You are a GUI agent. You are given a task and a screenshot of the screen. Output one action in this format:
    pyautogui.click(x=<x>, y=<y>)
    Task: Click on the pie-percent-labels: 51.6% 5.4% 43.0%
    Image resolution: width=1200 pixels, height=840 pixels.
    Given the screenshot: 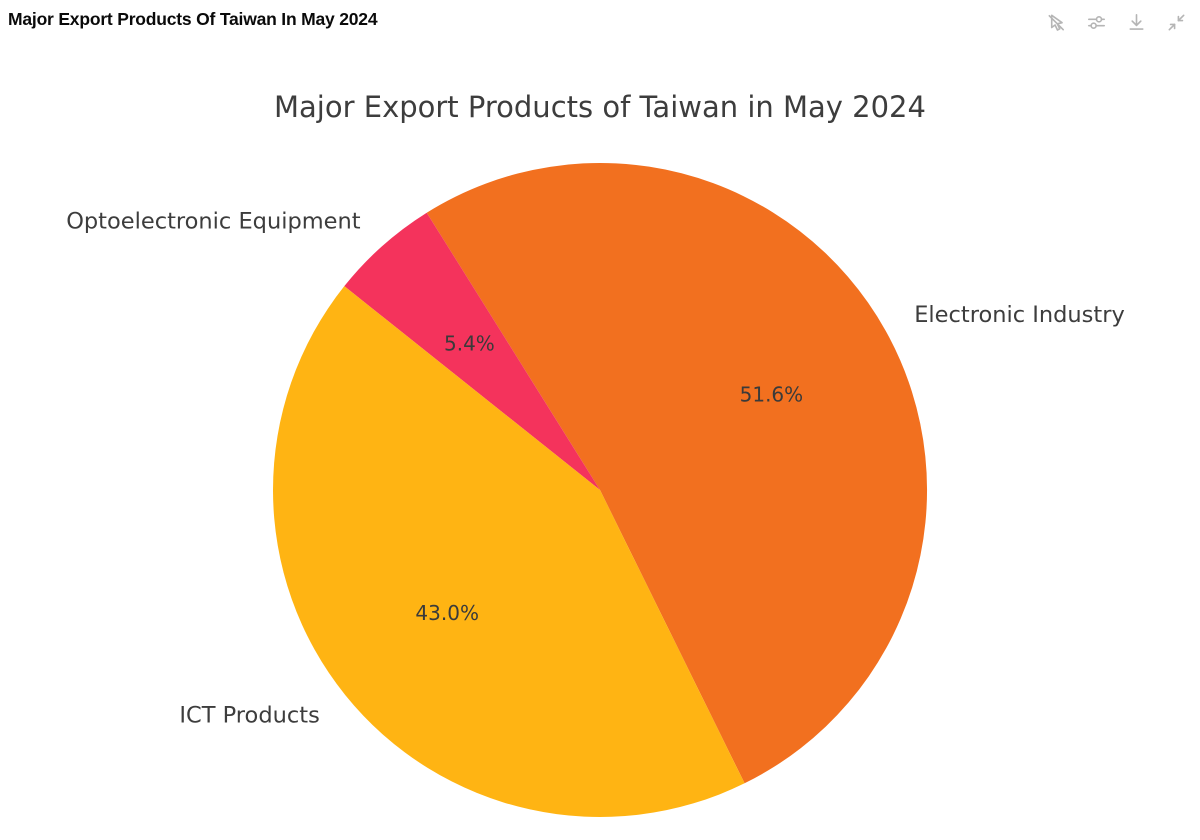 What is the action you would take?
    pyautogui.click(x=609, y=478)
    